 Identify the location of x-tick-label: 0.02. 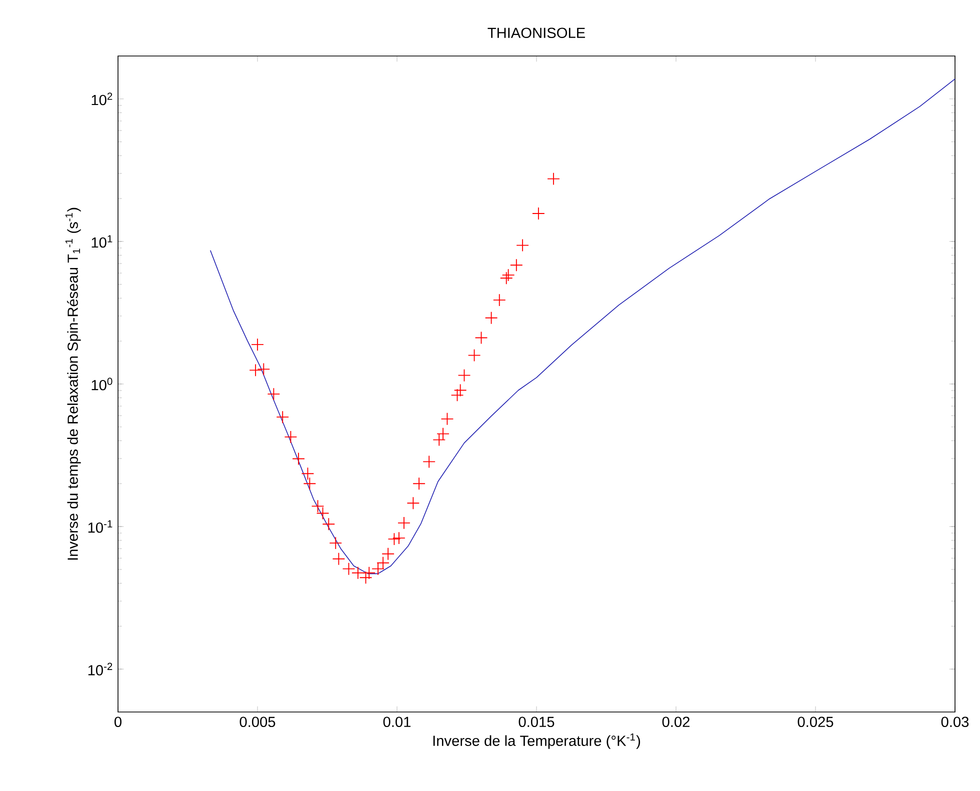
(676, 722).